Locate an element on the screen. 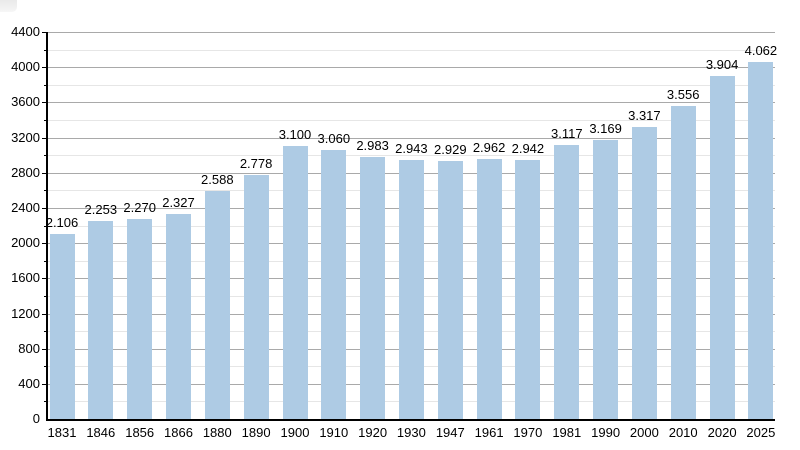 Image resolution: width=800 pixels, height=450 pixels. bar-value-label: 2.778 is located at coordinates (256, 163).